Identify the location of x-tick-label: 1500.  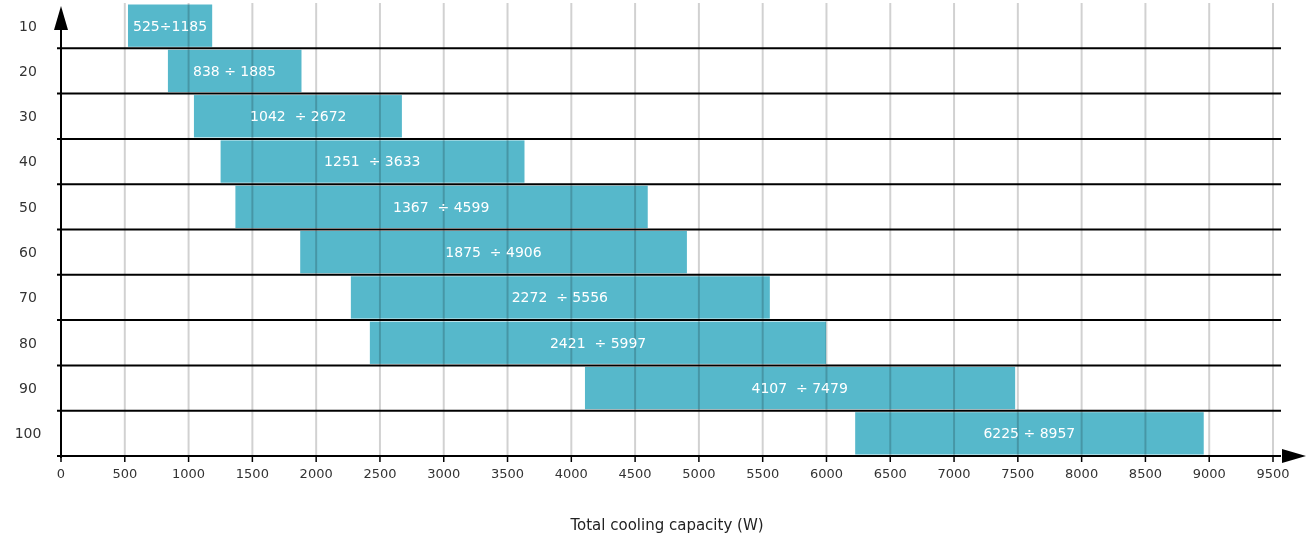
(252, 473).